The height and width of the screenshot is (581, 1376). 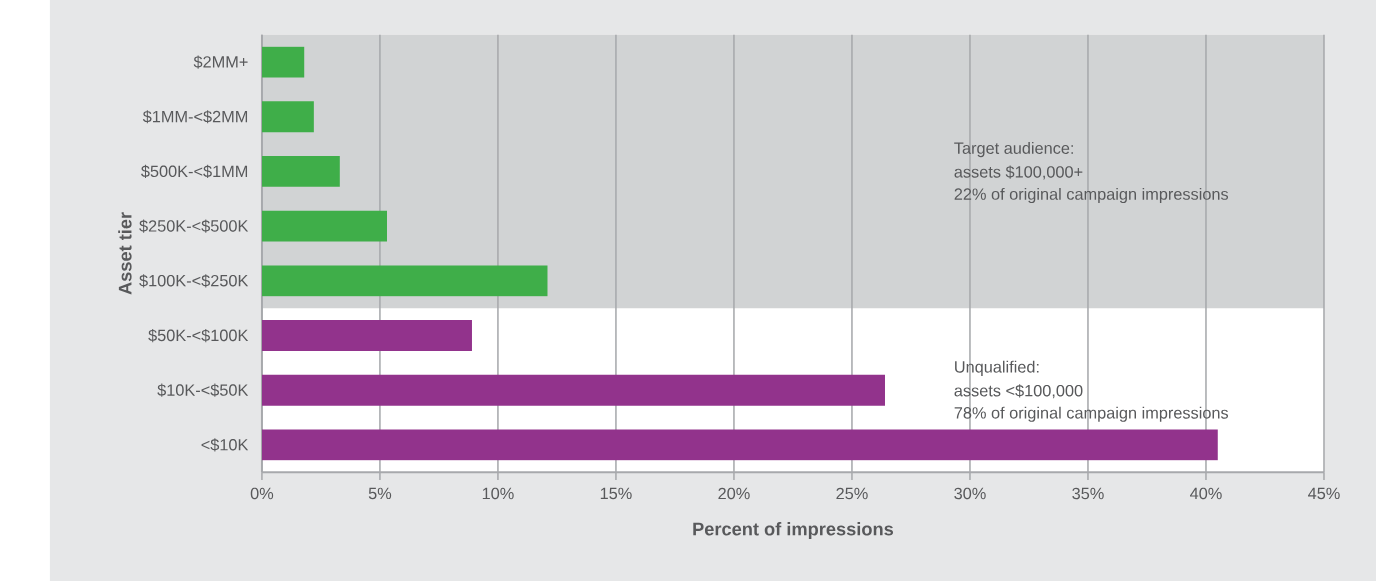 What do you see at coordinates (616, 493) in the screenshot?
I see `x-tick-label: 15%` at bounding box center [616, 493].